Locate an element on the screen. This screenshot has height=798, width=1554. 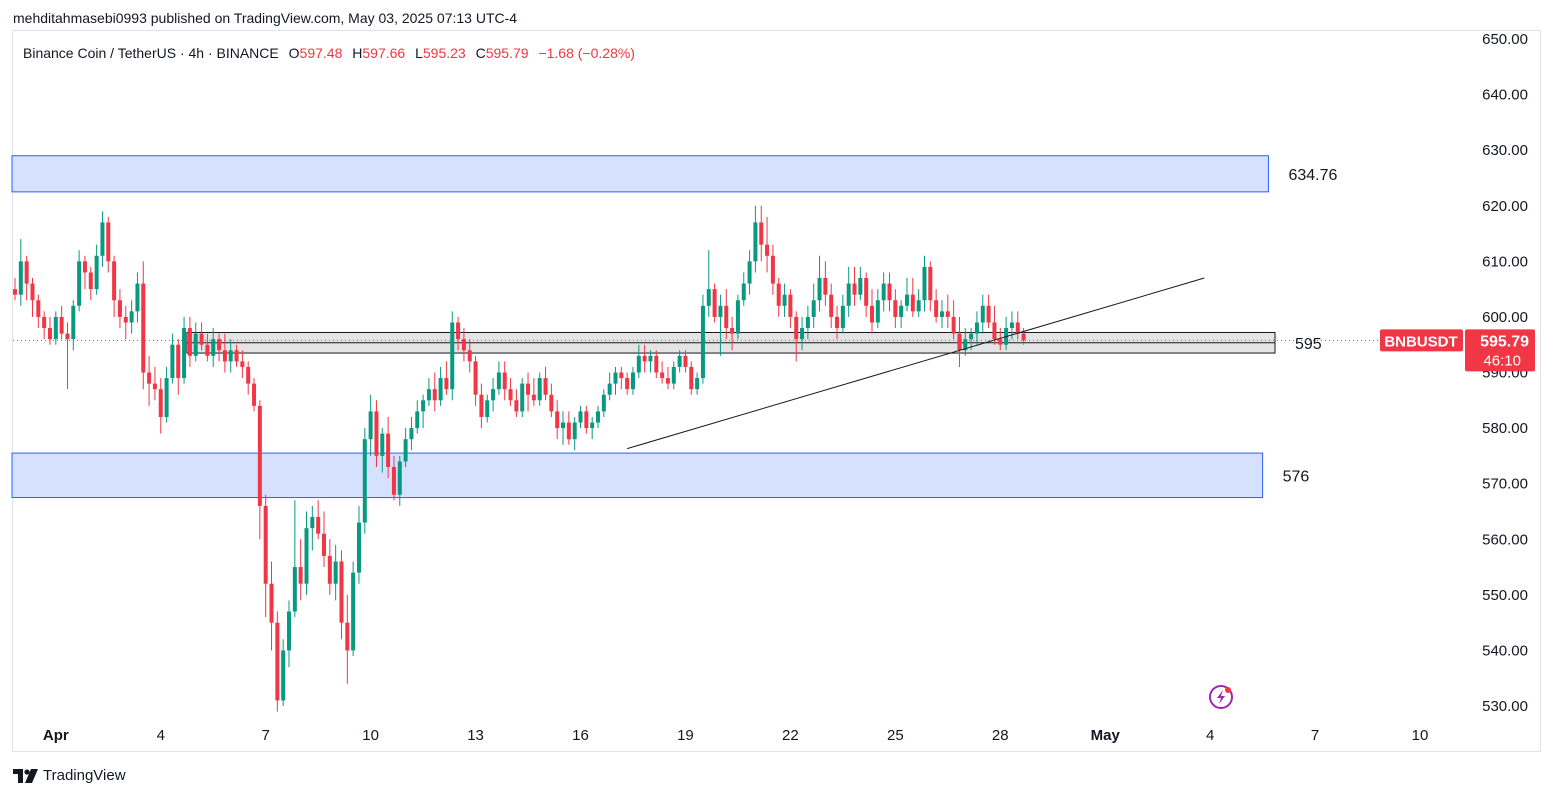
high-value: 597.66 is located at coordinates (384, 53).